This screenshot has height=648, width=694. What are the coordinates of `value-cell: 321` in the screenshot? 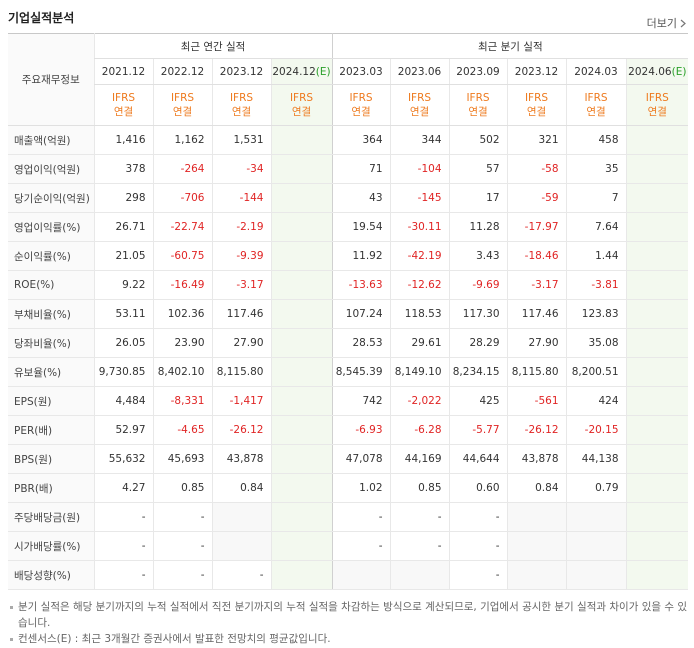 It's located at (536, 140).